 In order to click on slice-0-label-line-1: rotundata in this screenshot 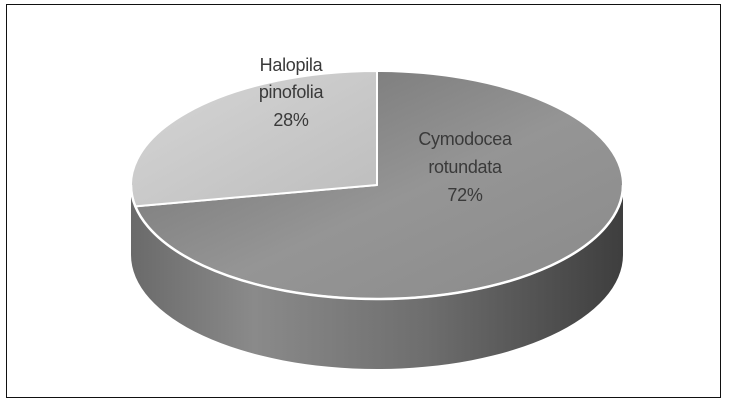, I will do `click(465, 167)`.